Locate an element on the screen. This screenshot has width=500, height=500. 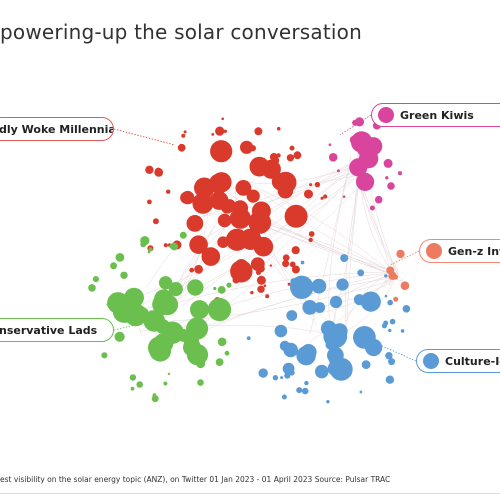
cluster-label-culture-text: Culture-Ic is located at coordinates (472, 361).